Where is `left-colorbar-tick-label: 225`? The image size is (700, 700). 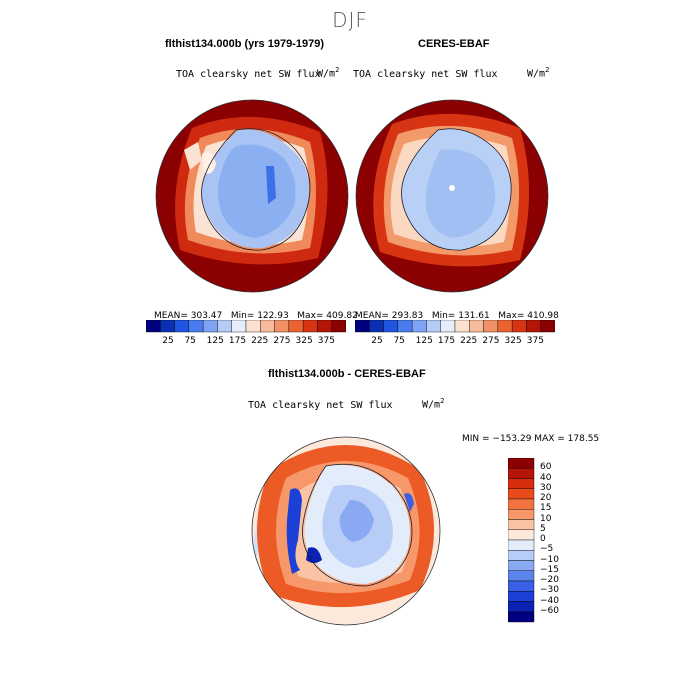
left-colorbar-tick-label: 225 is located at coordinates (260, 341).